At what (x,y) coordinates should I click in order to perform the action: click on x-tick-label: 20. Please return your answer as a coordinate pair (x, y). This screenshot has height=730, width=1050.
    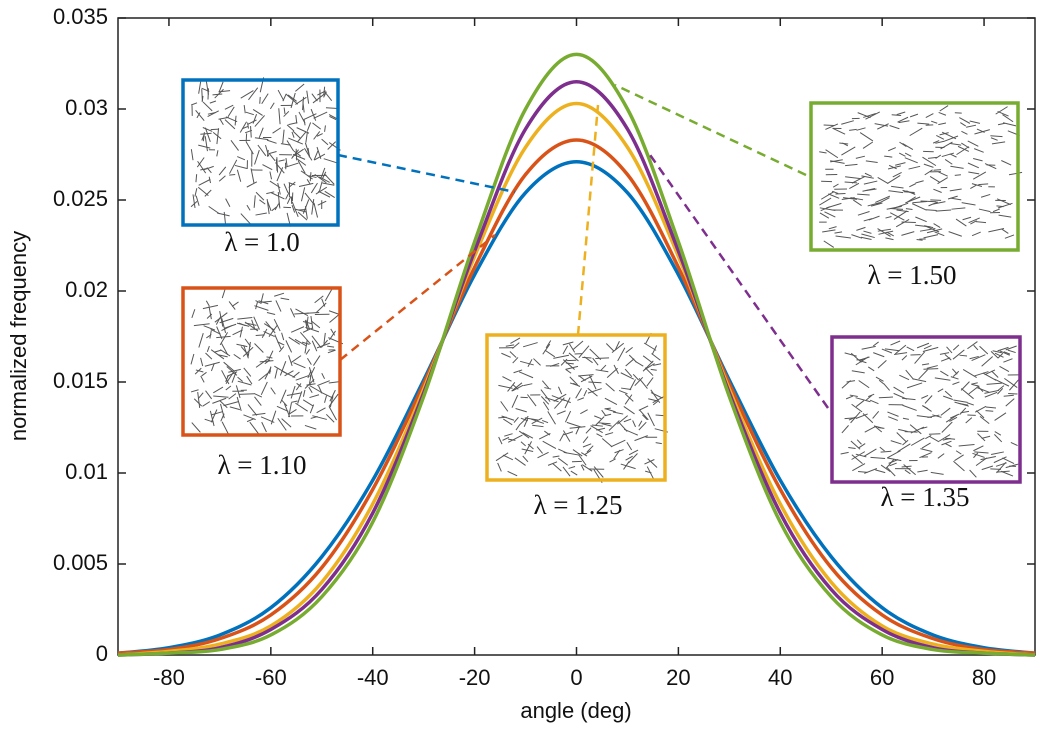
    Looking at the image, I should click on (678, 677).